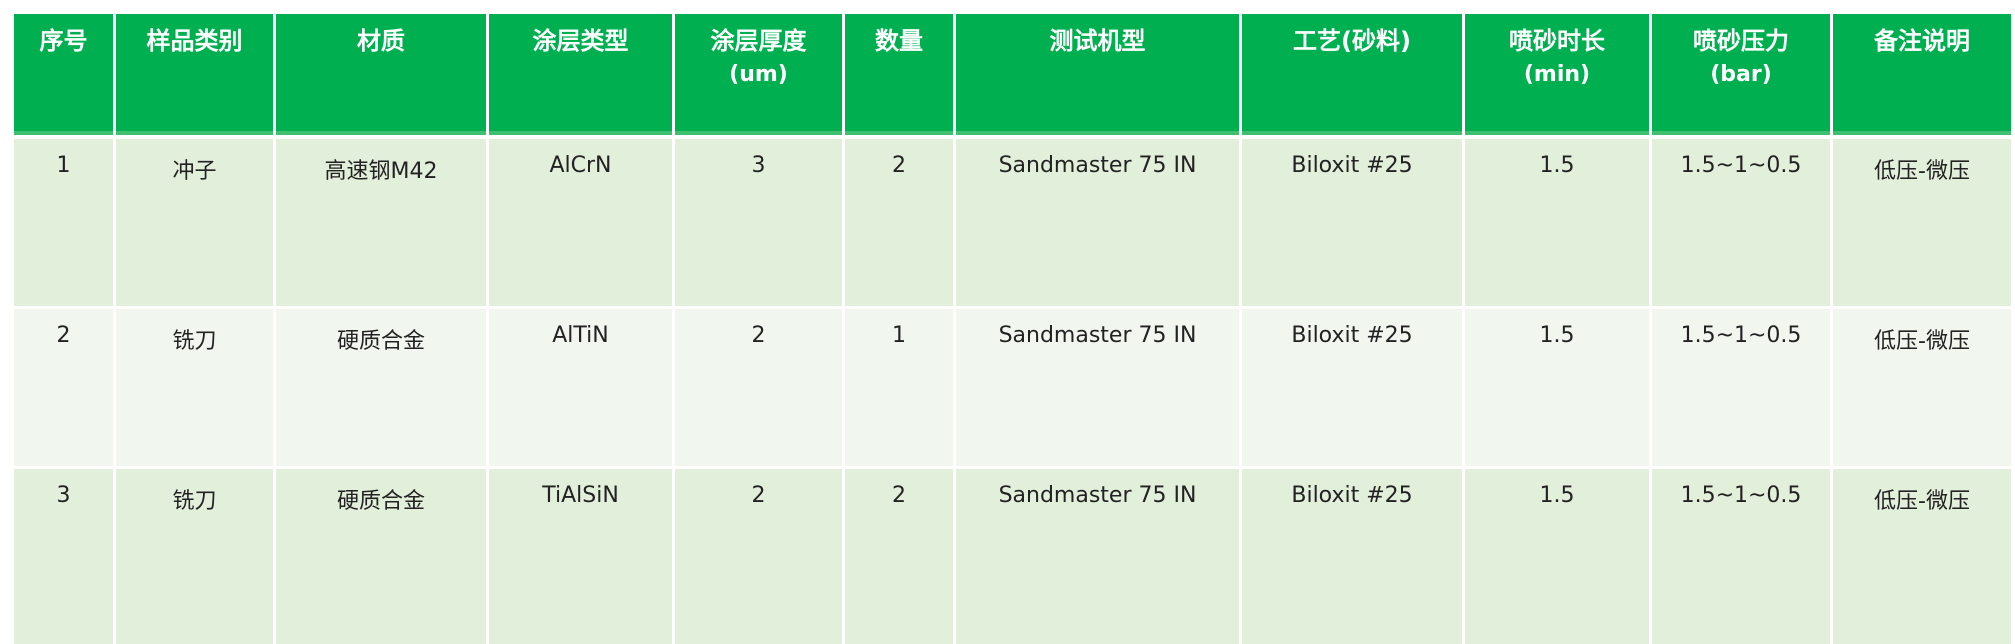  What do you see at coordinates (63, 41) in the screenshot?
I see `header-label: 序号` at bounding box center [63, 41].